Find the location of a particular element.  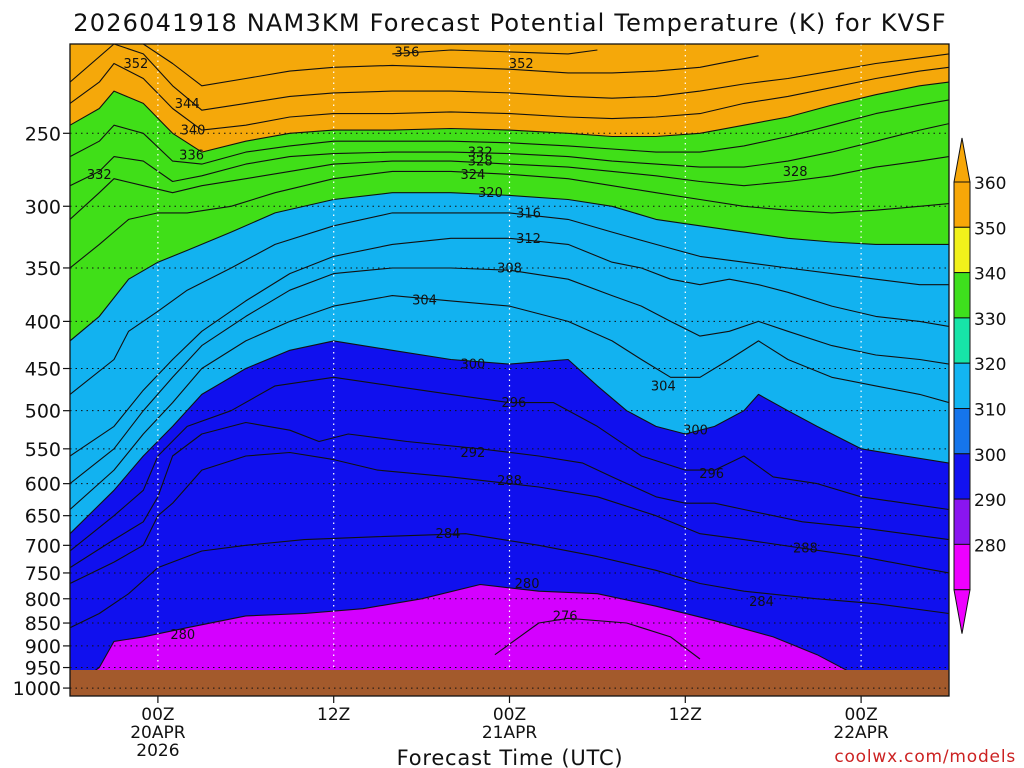

y-tick-label: 900 is located at coordinates (43, 647).